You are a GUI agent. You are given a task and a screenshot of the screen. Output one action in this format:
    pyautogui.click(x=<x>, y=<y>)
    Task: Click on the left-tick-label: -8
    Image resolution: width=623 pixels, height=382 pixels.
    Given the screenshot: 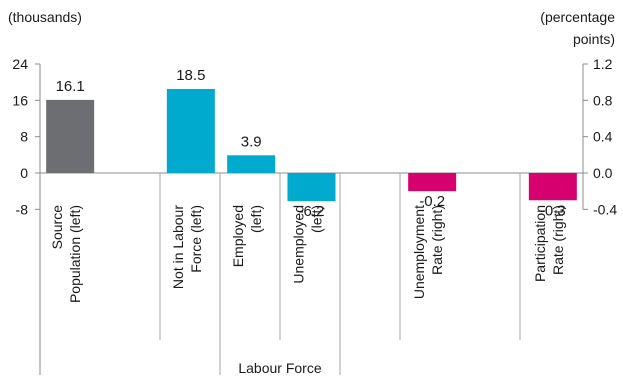 What is the action you would take?
    pyautogui.click(x=22, y=209)
    